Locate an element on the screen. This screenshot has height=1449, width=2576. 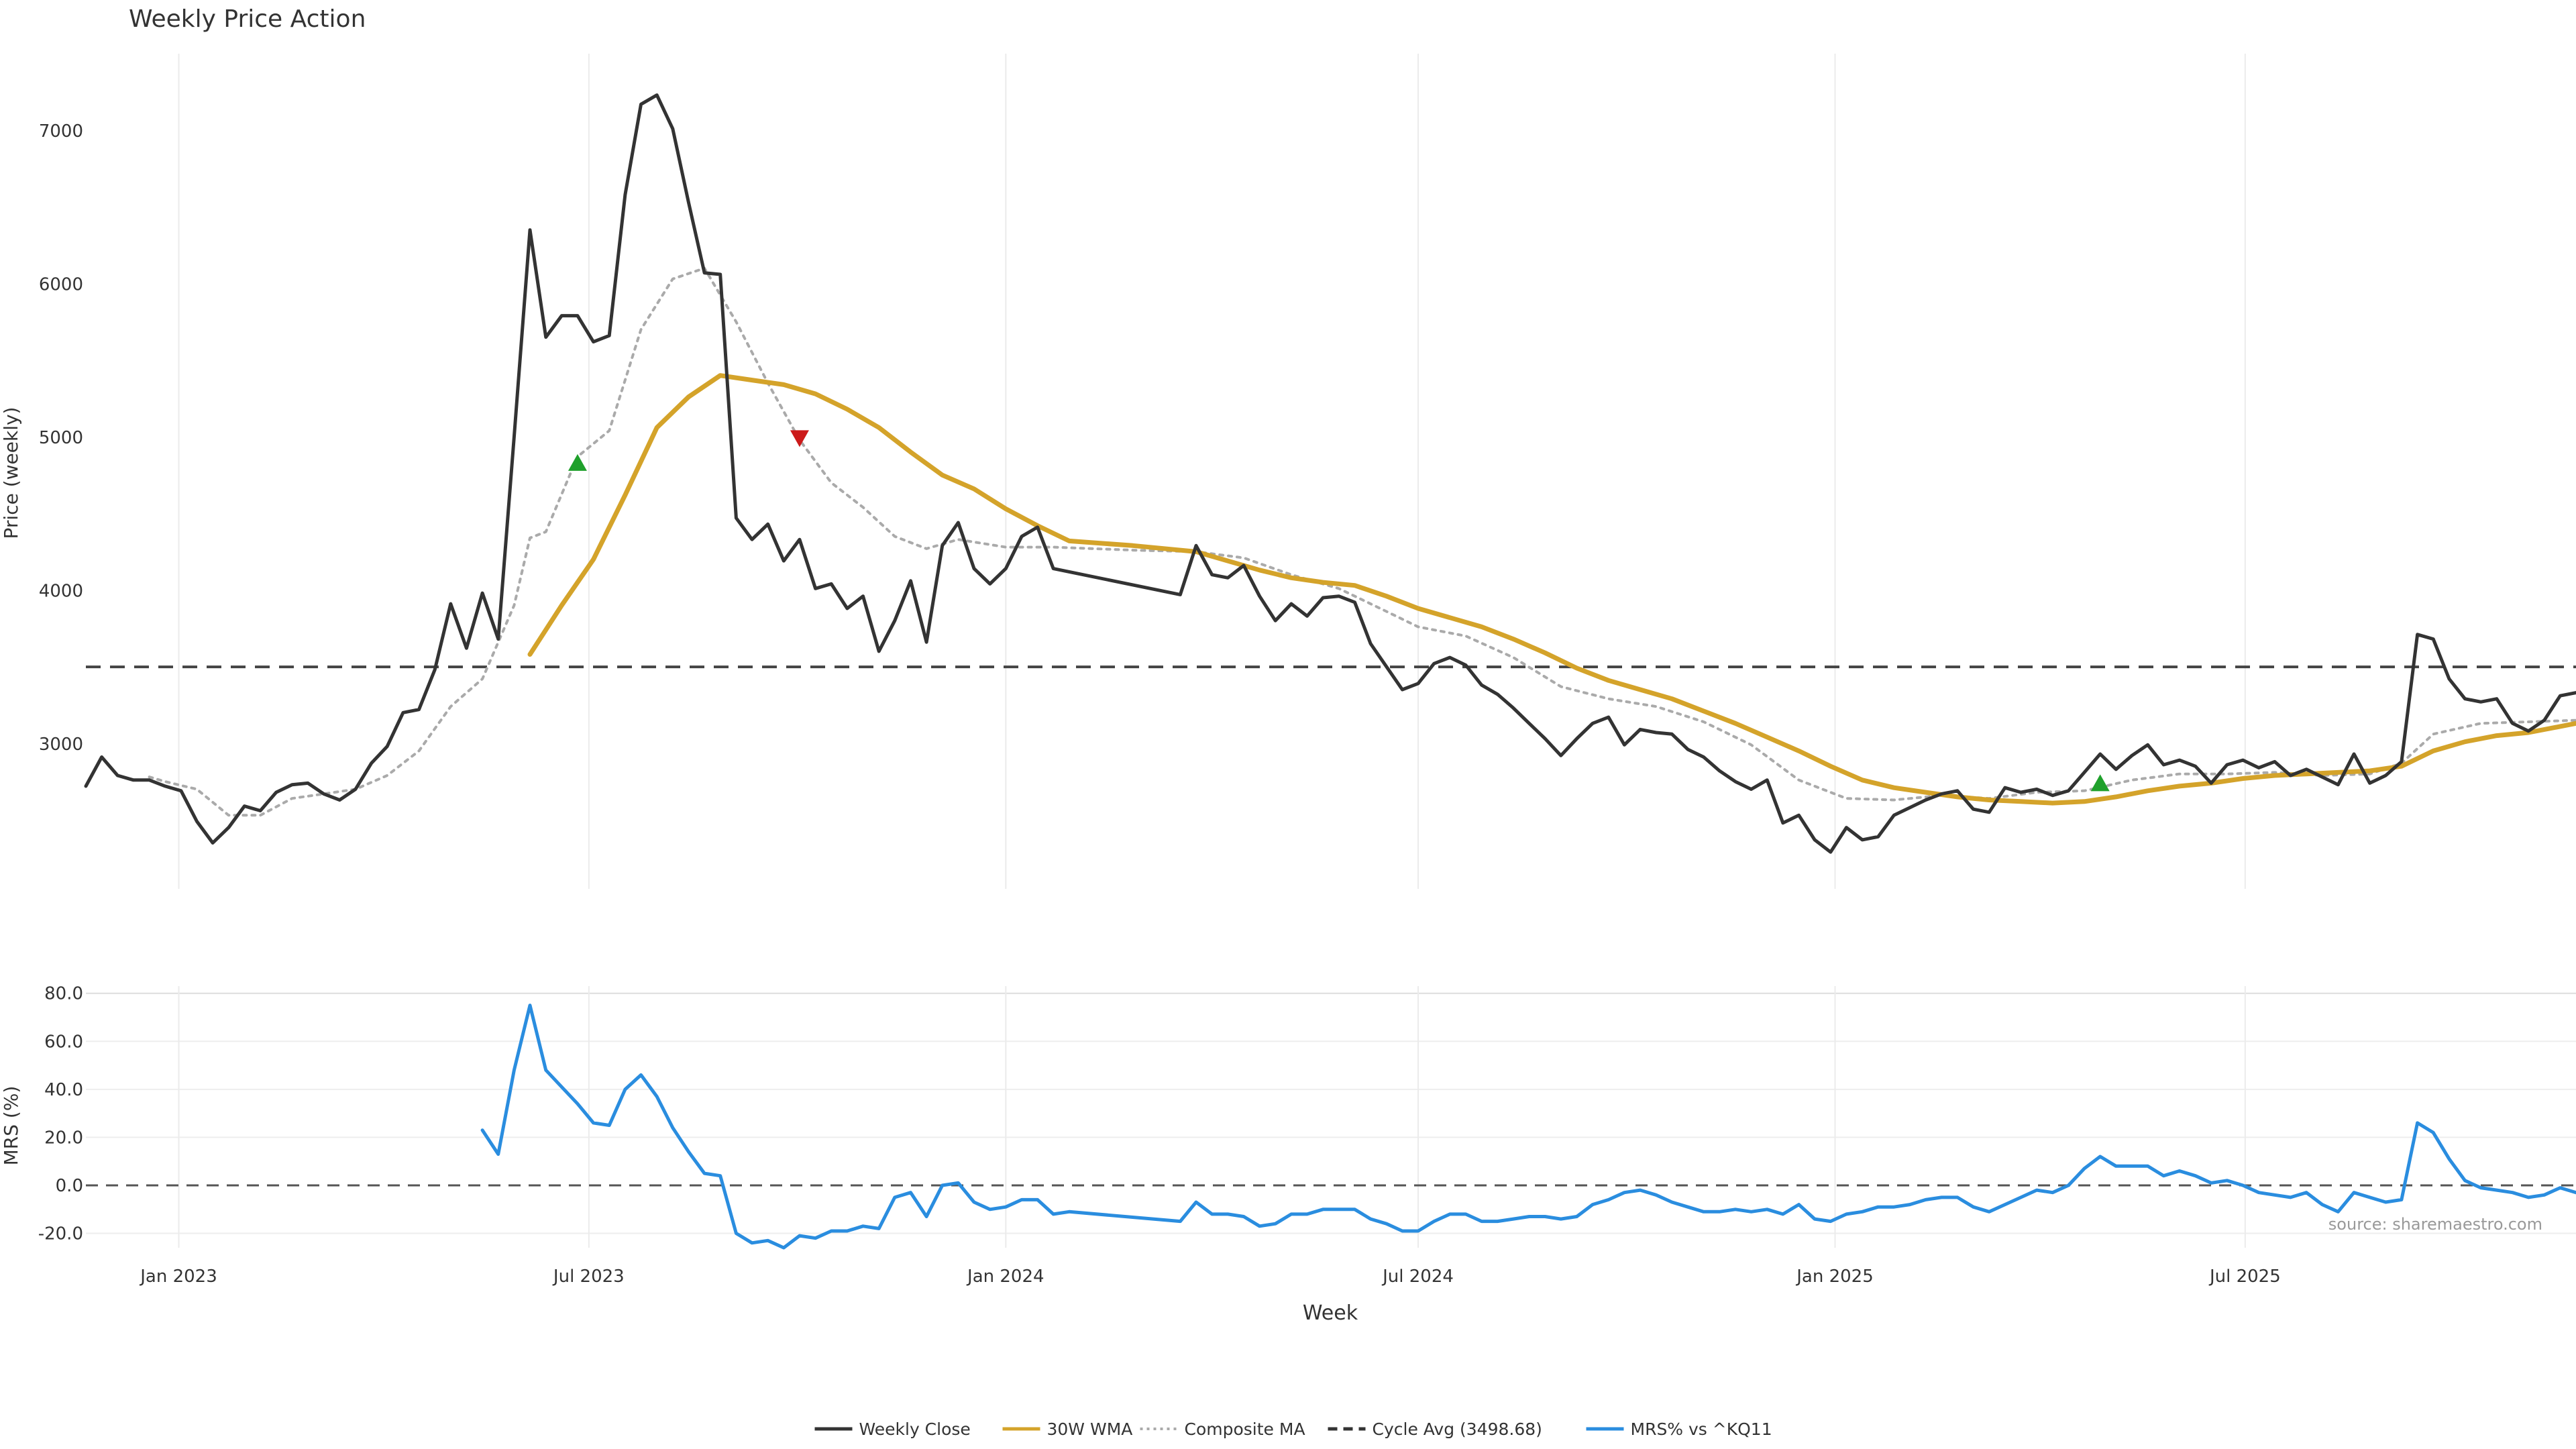
legend-label-weekly-close: Weekly Close is located at coordinates (915, 1429).